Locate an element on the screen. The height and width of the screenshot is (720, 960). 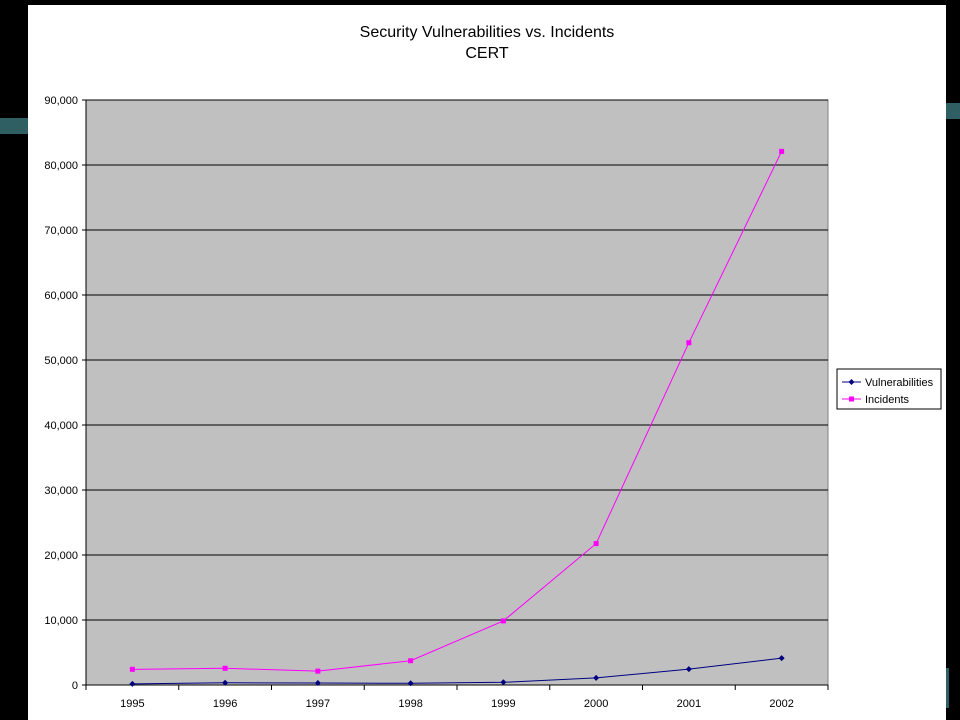
y-tick-label: 50,000 is located at coordinates (61, 361).